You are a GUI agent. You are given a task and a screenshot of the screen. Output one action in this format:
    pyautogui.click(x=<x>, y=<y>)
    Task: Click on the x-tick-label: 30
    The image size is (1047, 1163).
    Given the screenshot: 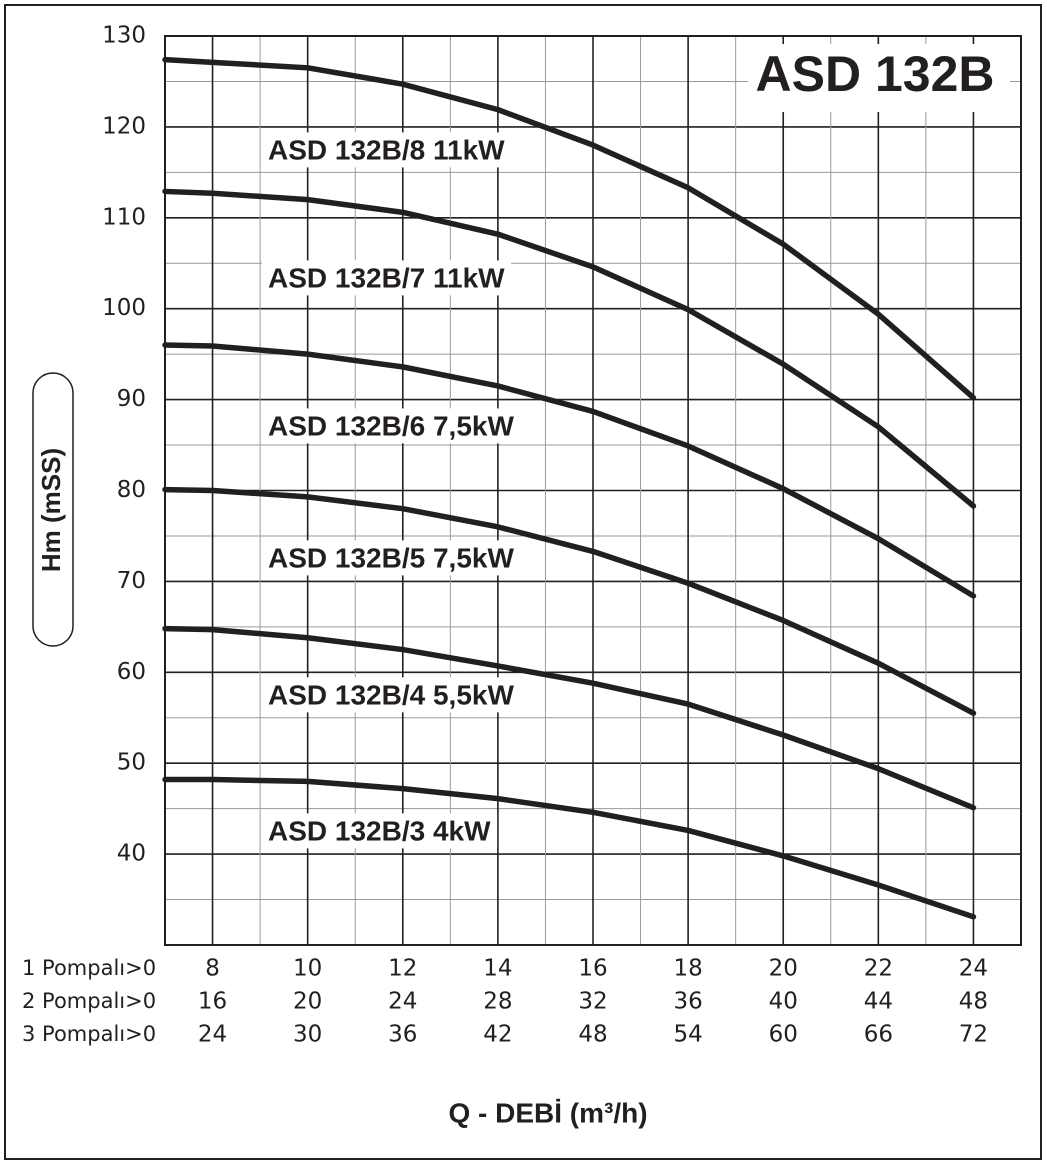 What is the action you would take?
    pyautogui.click(x=307, y=1035)
    